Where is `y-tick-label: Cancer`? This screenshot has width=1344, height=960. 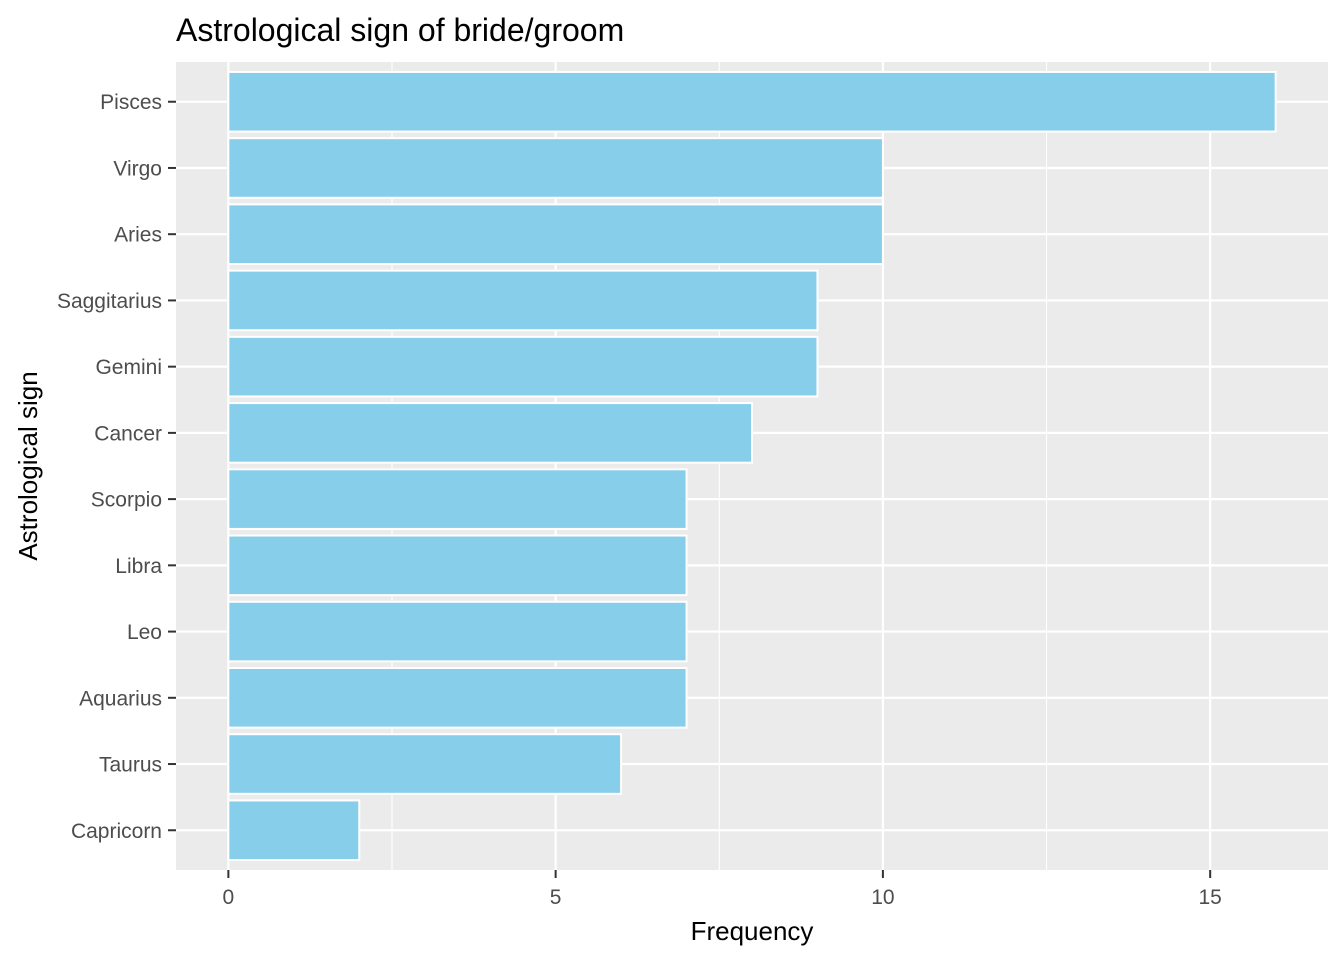
y-tick-label: Cancer is located at coordinates (128, 433).